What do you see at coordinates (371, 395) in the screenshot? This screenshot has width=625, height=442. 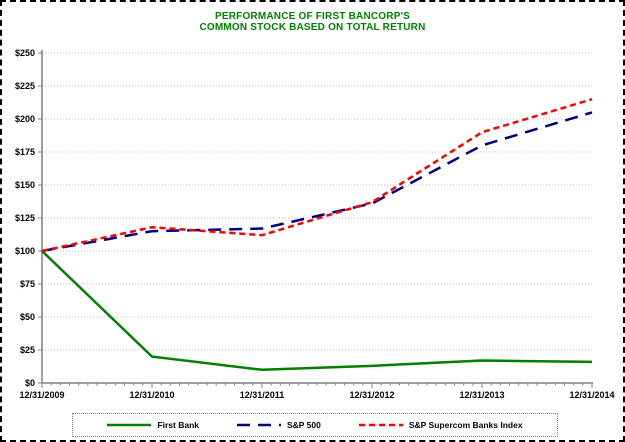 I see `x-tick-label: 12/31/2012` at bounding box center [371, 395].